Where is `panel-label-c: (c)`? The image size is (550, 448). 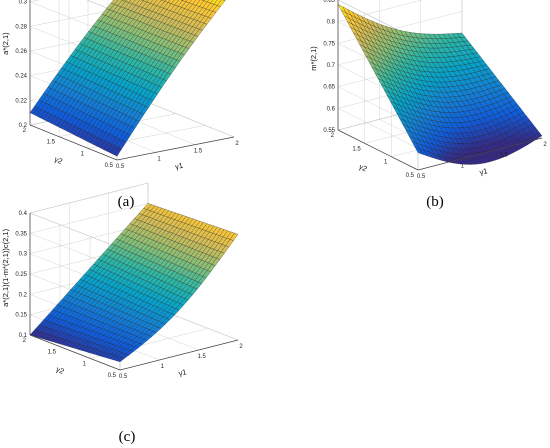
panel-label-c: (c) is located at coordinates (127, 437).